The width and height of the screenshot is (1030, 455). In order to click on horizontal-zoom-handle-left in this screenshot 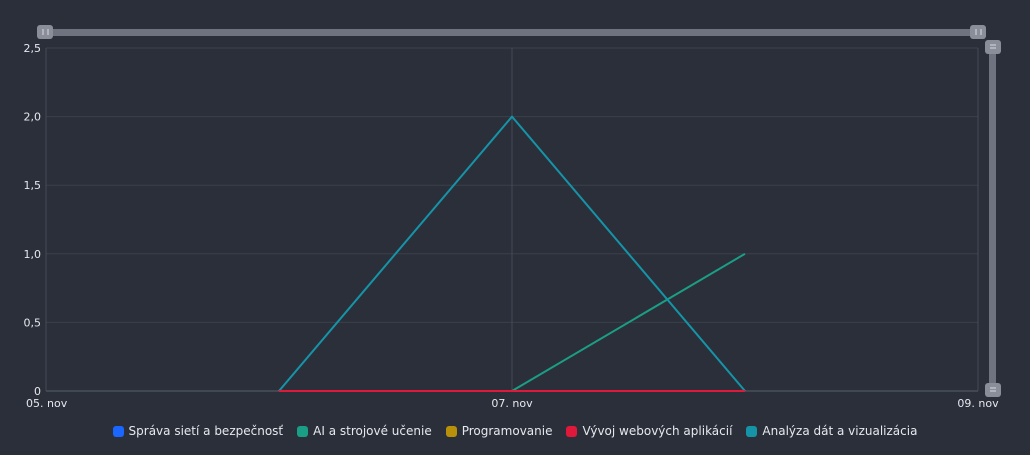, I will do `click(45, 32)`.